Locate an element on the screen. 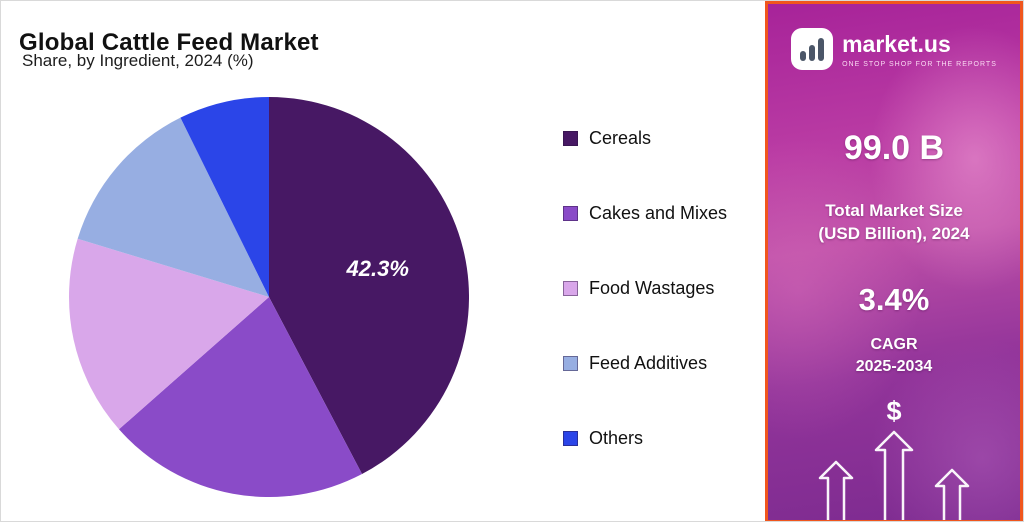 This screenshot has height=522, width=1024. legend-swatch-feed-additives is located at coordinates (570, 363).